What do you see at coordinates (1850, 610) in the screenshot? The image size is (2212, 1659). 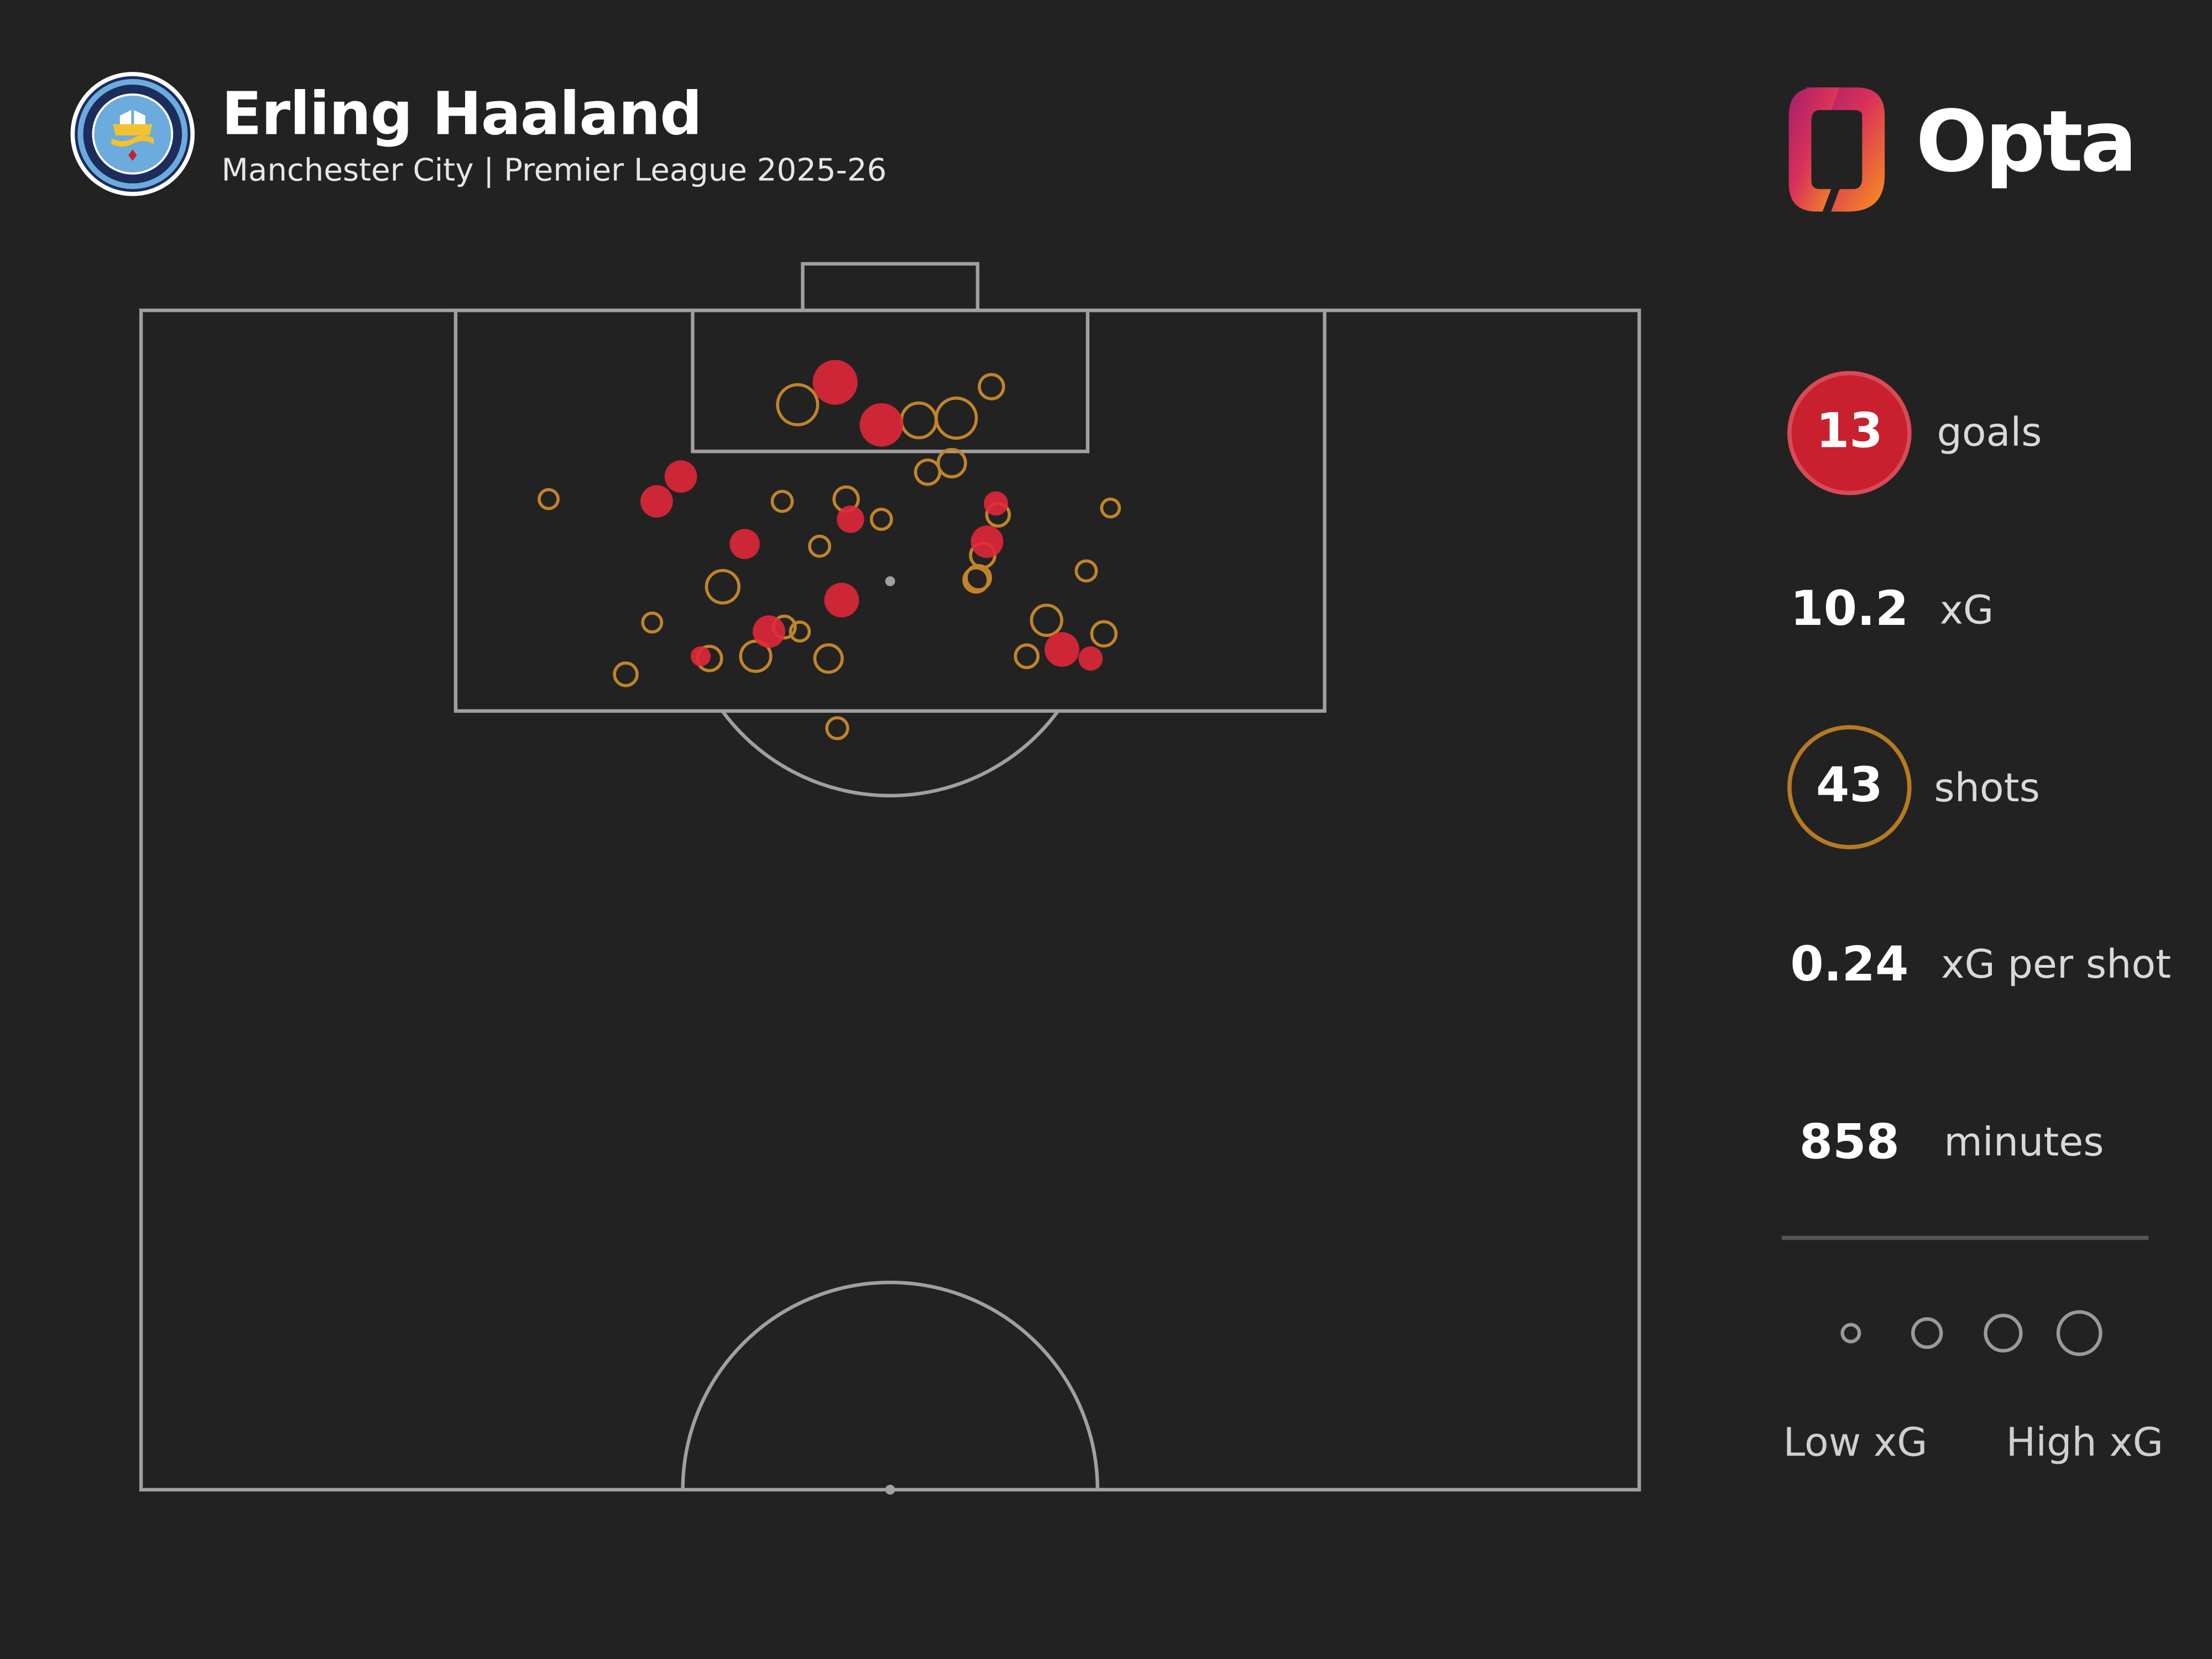 I see `xg-value: 10.2` at bounding box center [1850, 610].